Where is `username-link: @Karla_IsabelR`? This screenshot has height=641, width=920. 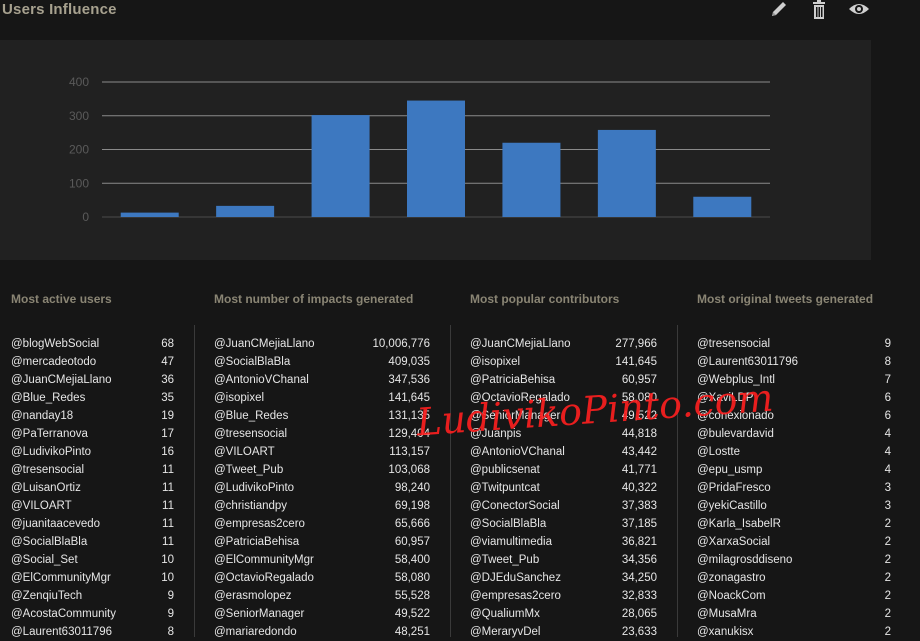 username-link: @Karla_IsabelR is located at coordinates (739, 524).